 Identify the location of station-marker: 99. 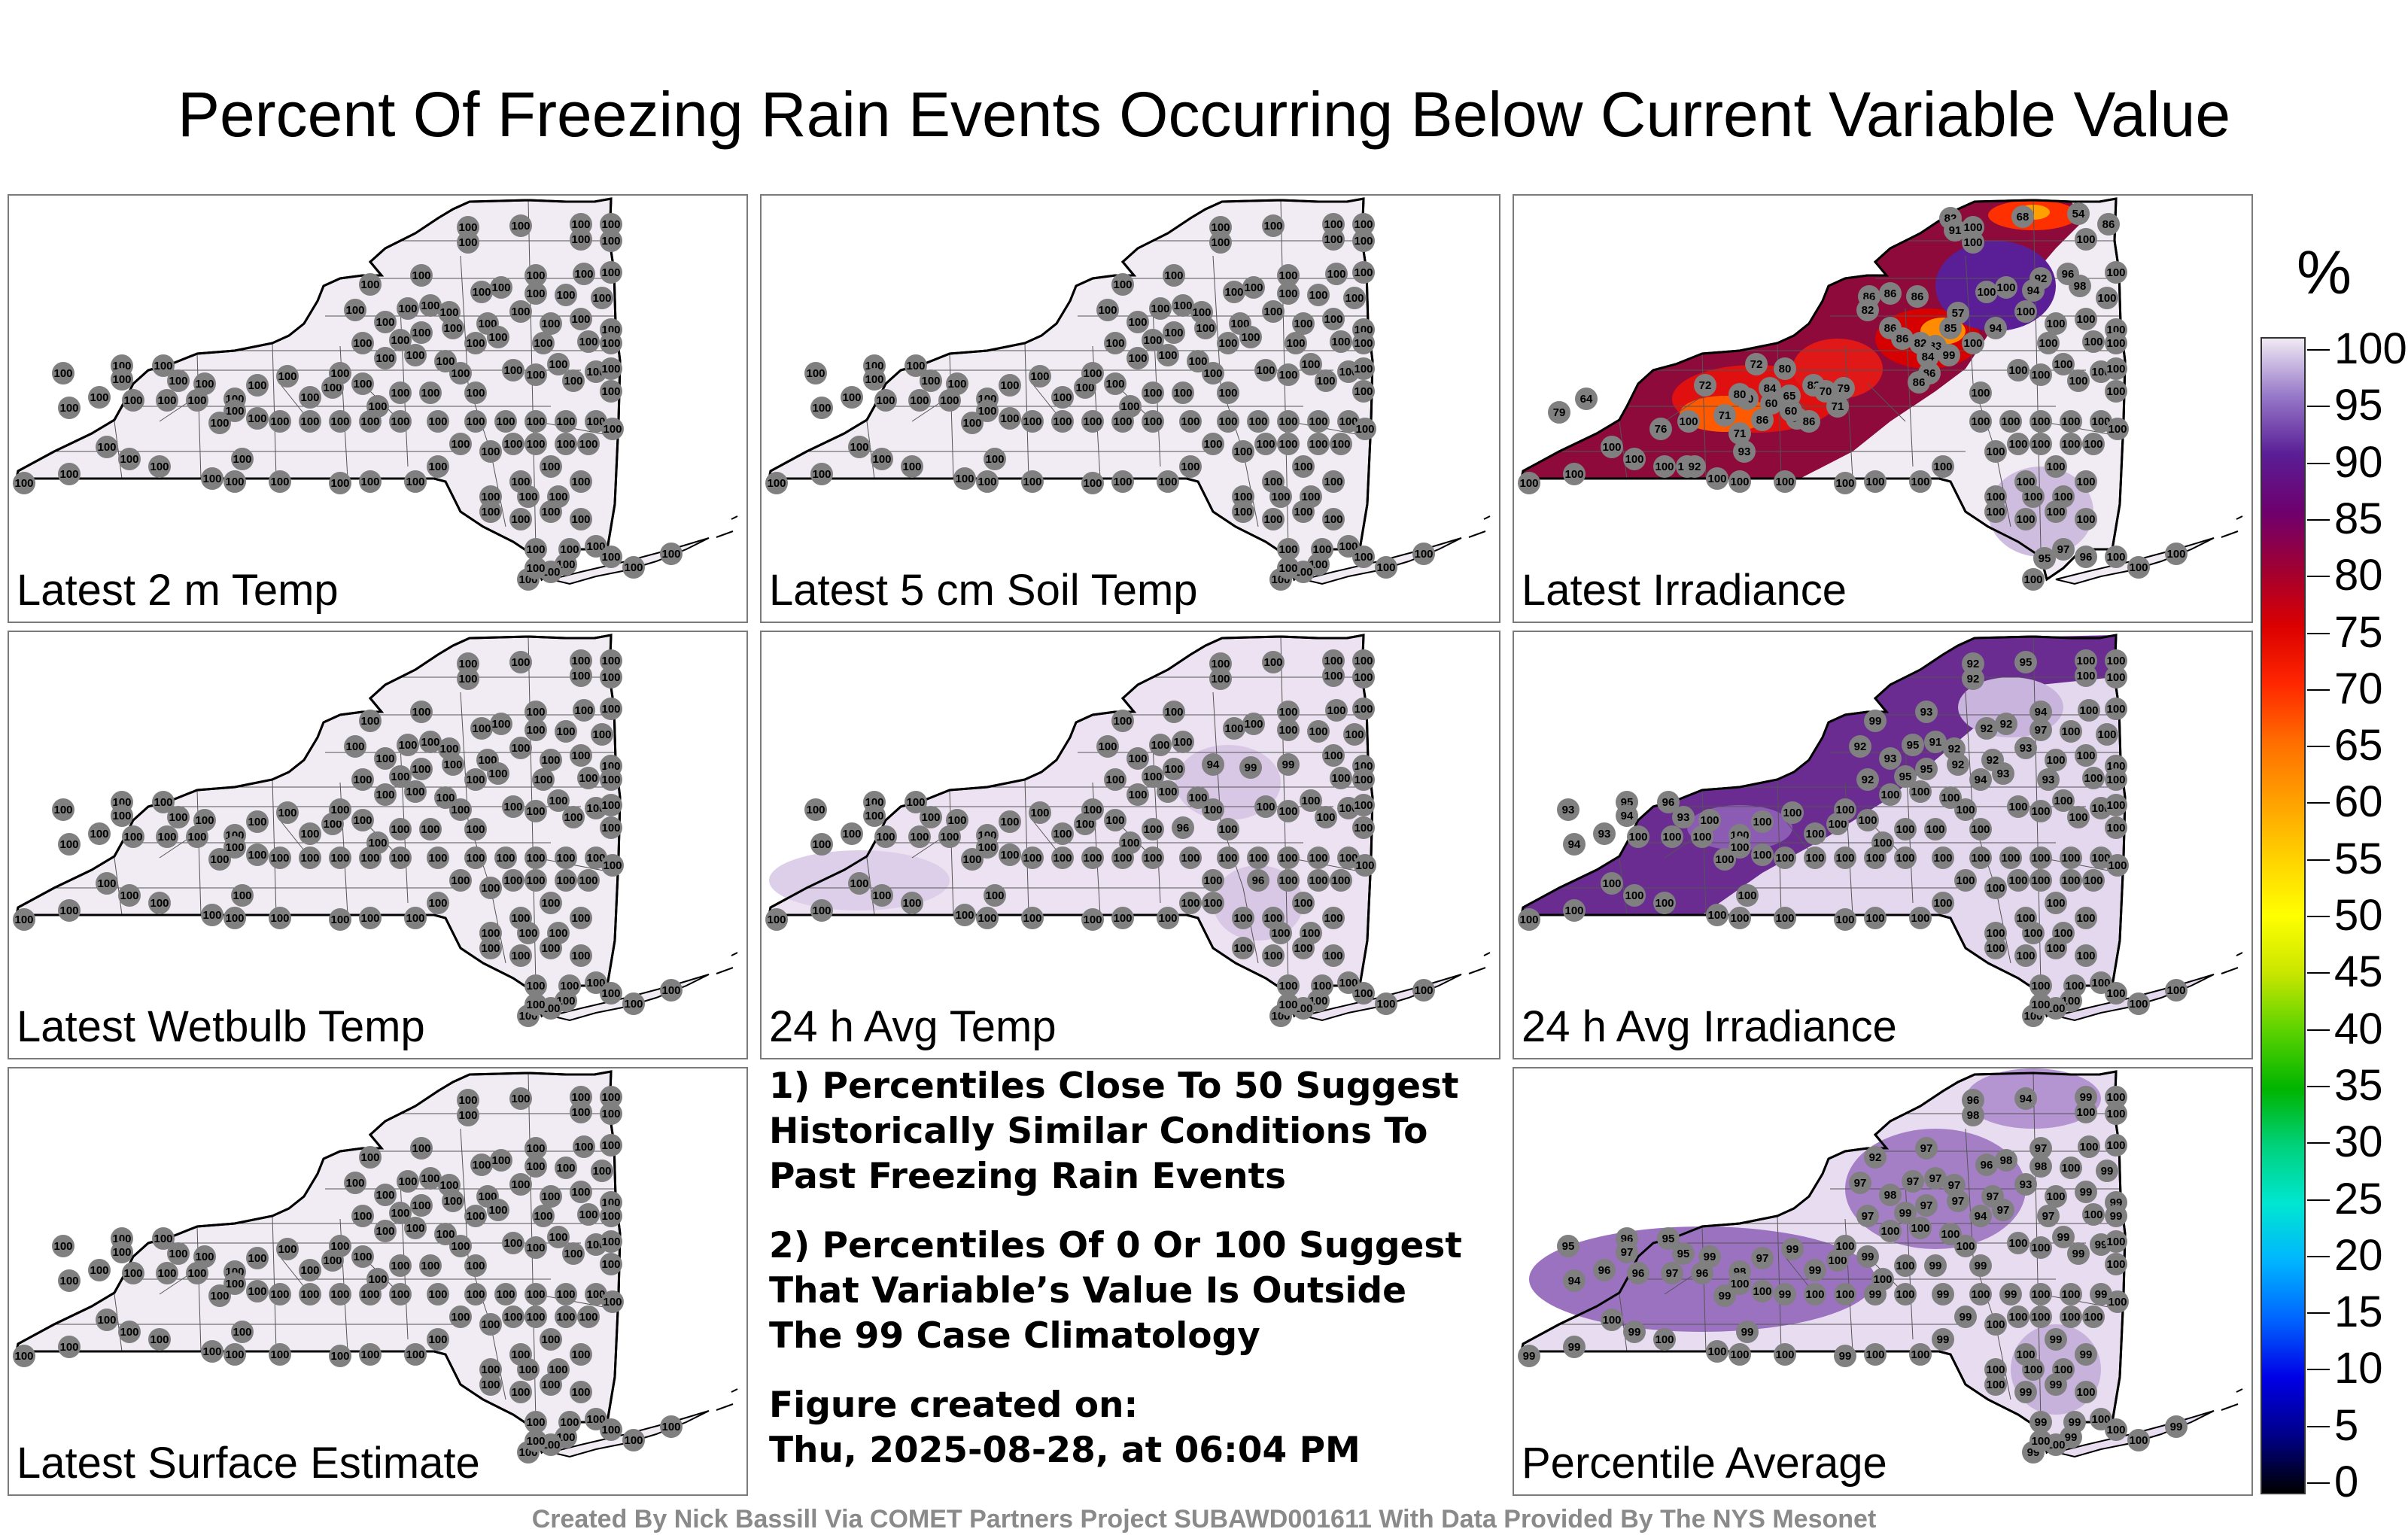
(2078, 1253).